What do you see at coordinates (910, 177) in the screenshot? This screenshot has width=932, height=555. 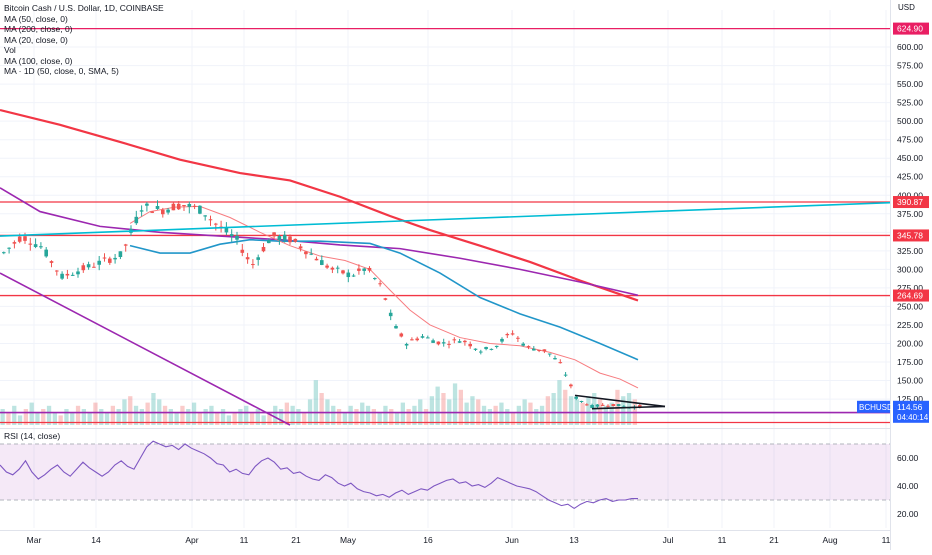 I see `y-tick-label: 425.00` at bounding box center [910, 177].